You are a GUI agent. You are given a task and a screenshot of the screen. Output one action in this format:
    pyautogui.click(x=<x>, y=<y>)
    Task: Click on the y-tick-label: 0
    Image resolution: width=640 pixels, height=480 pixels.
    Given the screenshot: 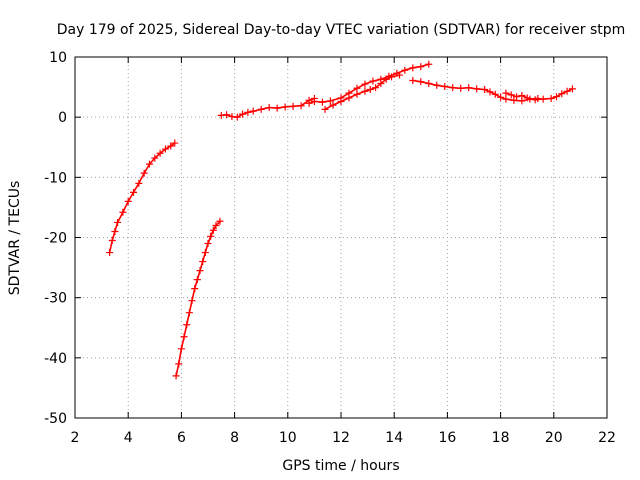 What is the action you would take?
    pyautogui.click(x=62, y=118)
    